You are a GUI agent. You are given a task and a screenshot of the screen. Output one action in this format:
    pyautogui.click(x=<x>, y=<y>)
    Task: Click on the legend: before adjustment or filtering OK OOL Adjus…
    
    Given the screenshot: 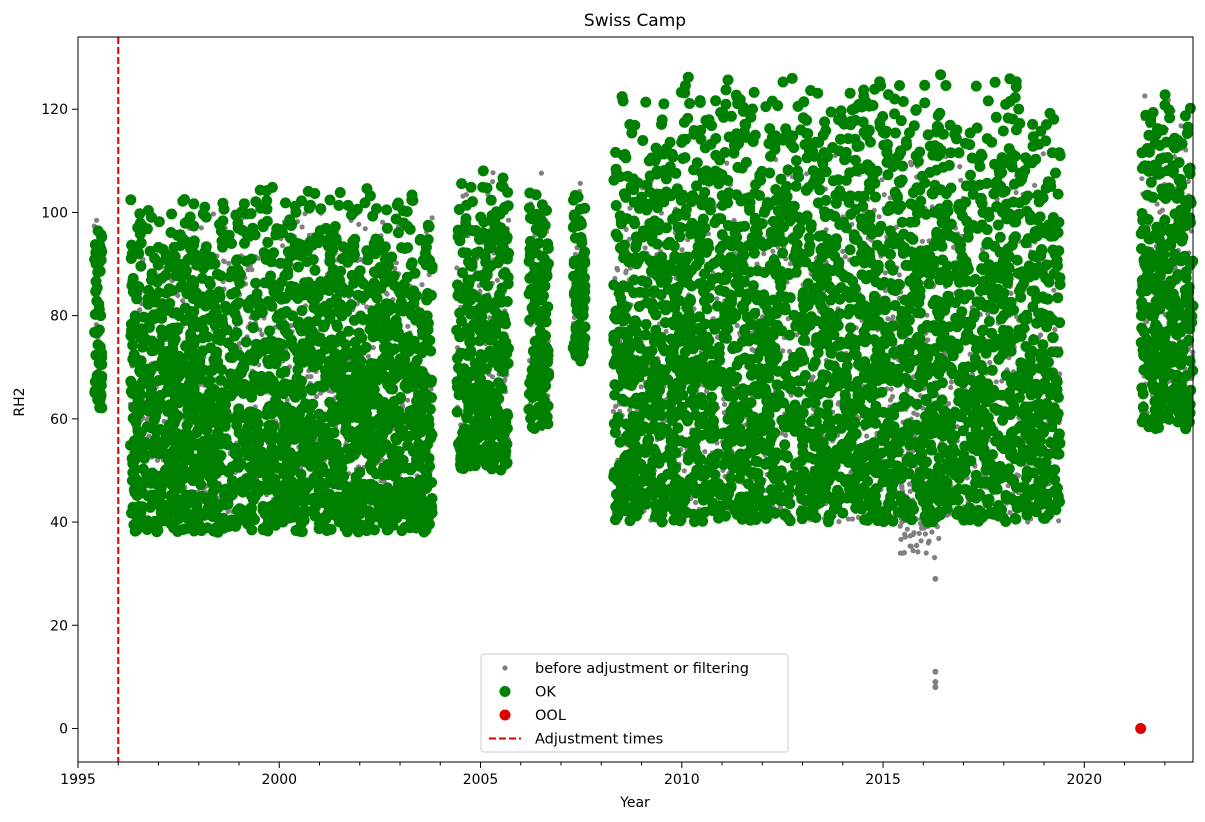 What is the action you would take?
    pyautogui.click(x=634, y=703)
    